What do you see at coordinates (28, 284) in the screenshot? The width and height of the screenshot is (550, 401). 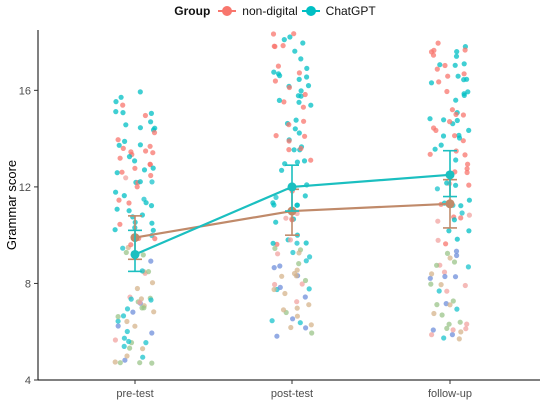 I see `y-tick-label: 8` at bounding box center [28, 284].